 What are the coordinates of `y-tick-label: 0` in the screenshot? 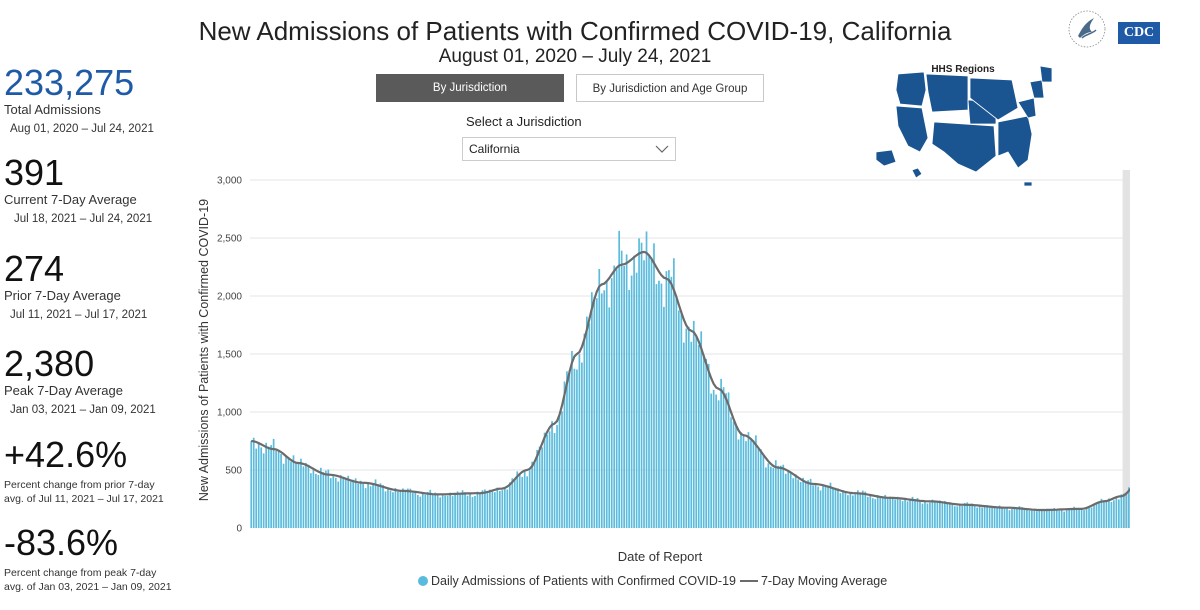 It's located at (239, 529).